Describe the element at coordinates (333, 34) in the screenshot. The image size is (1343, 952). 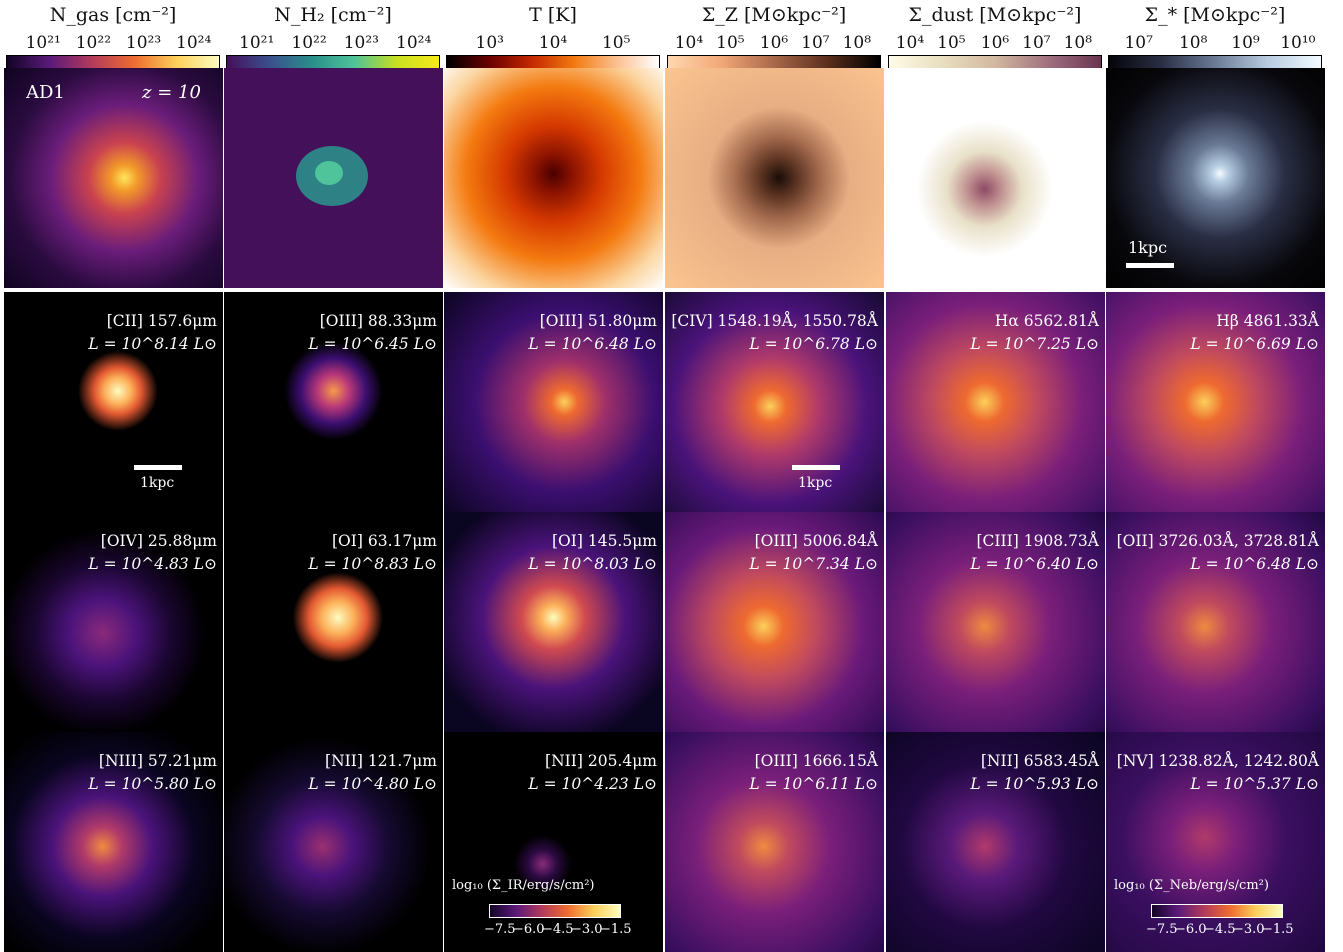
I see `colorbar-2: N_H₂ [cm⁻²] 10²¹ 10²² 10²³ 10²⁴` at that location.